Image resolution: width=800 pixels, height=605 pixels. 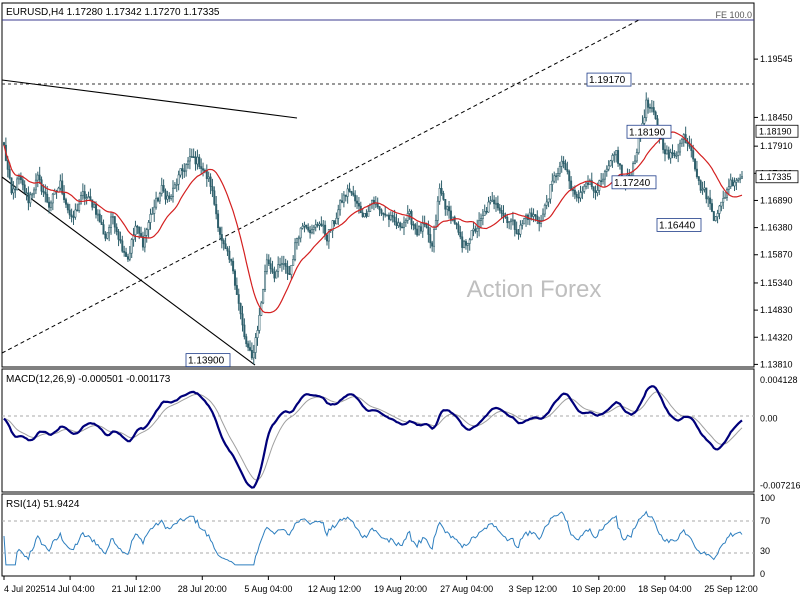 I want to click on price-axis-highlight-label: 1.17335, so click(x=775, y=177).